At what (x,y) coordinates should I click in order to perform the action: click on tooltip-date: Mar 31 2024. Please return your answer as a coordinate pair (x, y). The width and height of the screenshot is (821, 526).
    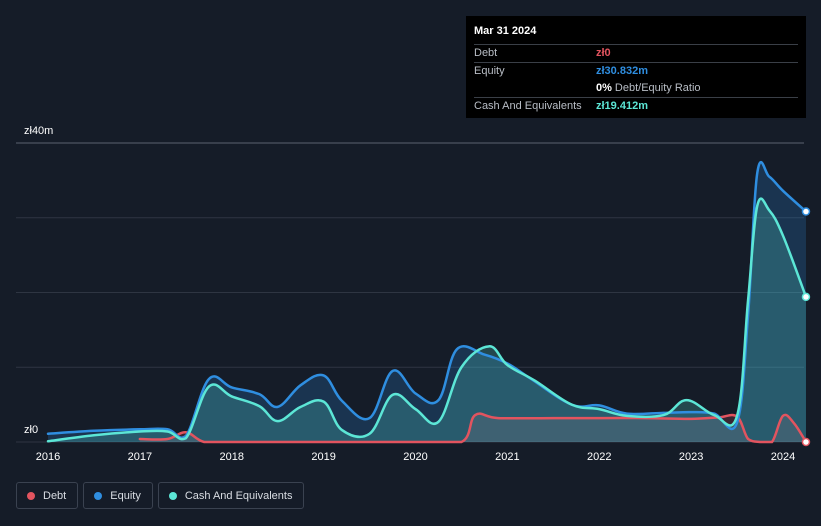
    Looking at the image, I should click on (505, 31).